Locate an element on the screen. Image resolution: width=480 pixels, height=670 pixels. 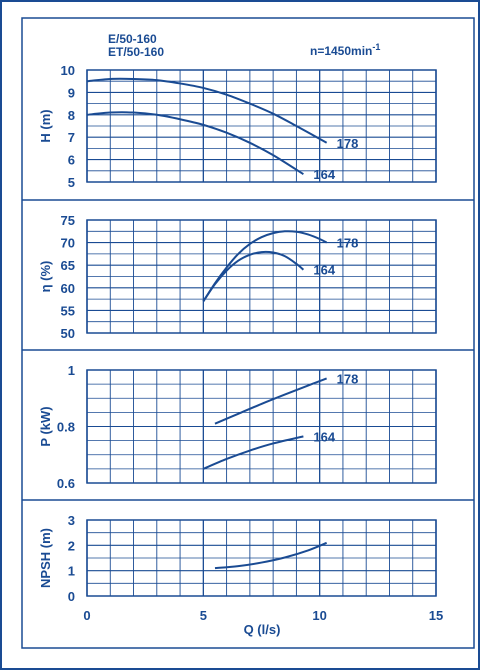
series-line is located at coordinates (271, 555).